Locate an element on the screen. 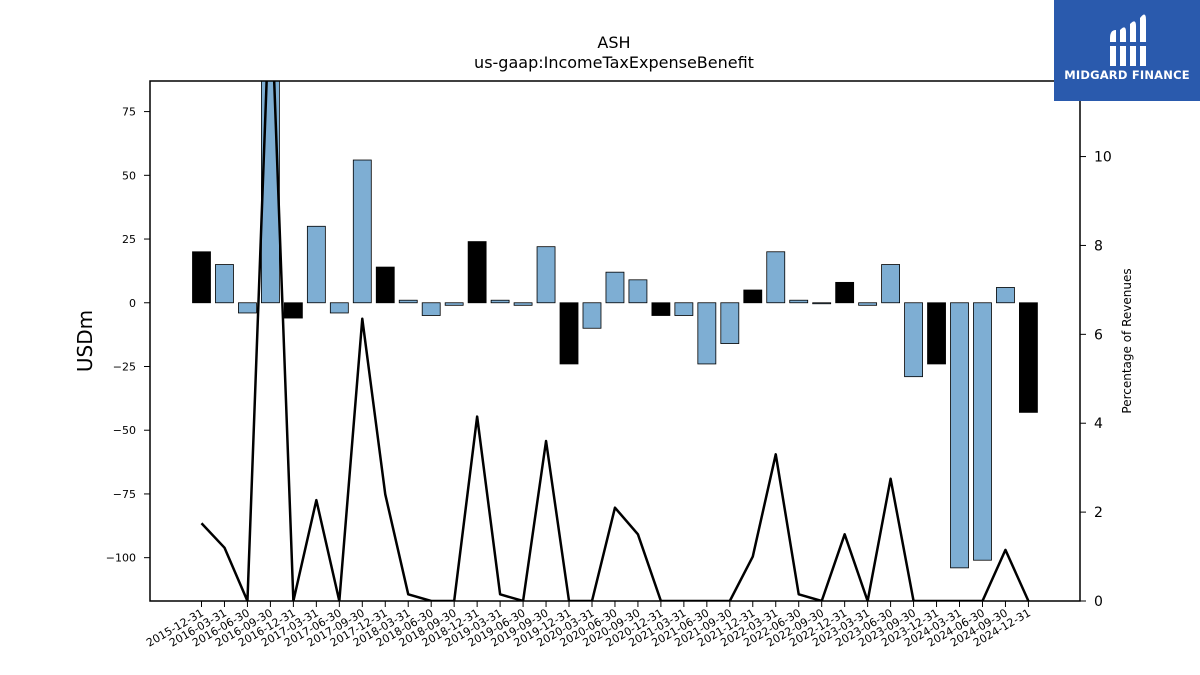 This screenshot has width=1200, height=675. y-tick-label: 75 is located at coordinates (129, 112).